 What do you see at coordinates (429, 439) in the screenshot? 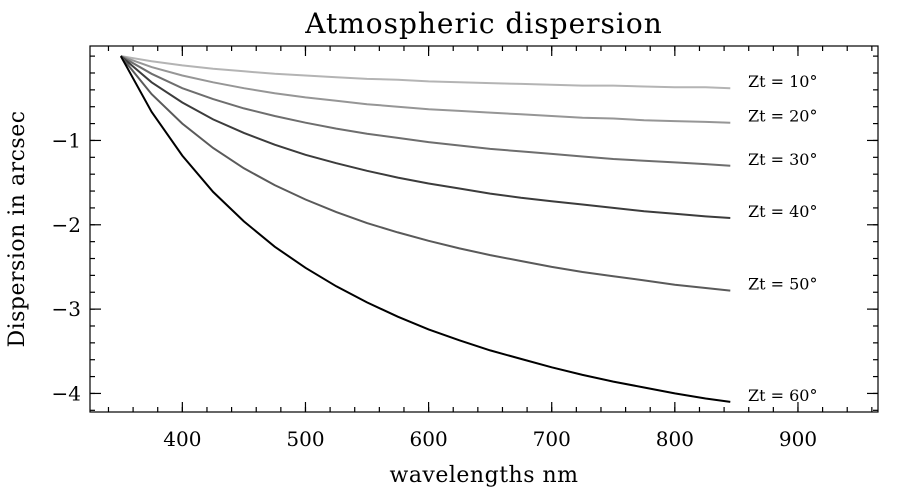
I see `x-tick-label: 600` at bounding box center [429, 439].